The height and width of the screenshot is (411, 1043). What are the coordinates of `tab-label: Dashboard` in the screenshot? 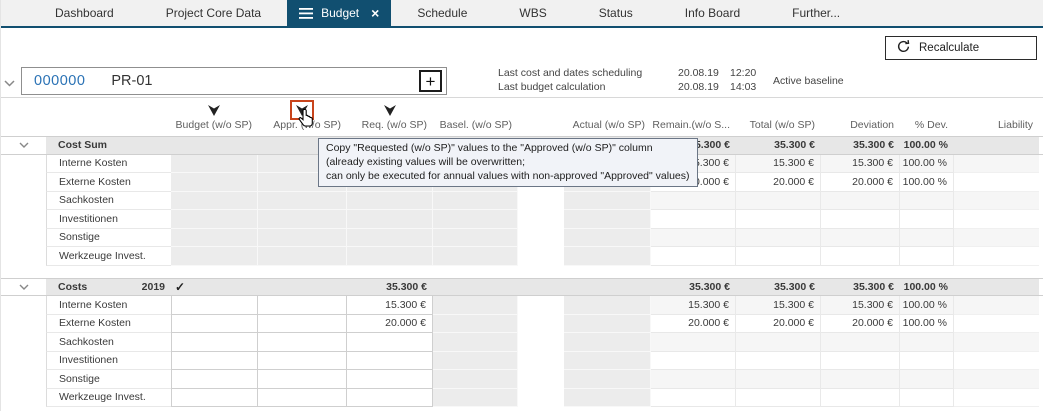 It's located at (84, 13).